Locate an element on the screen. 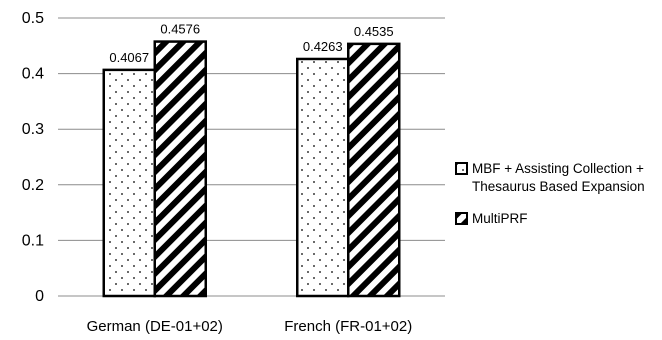  y-tick-label: 0.1 is located at coordinates (33, 240).